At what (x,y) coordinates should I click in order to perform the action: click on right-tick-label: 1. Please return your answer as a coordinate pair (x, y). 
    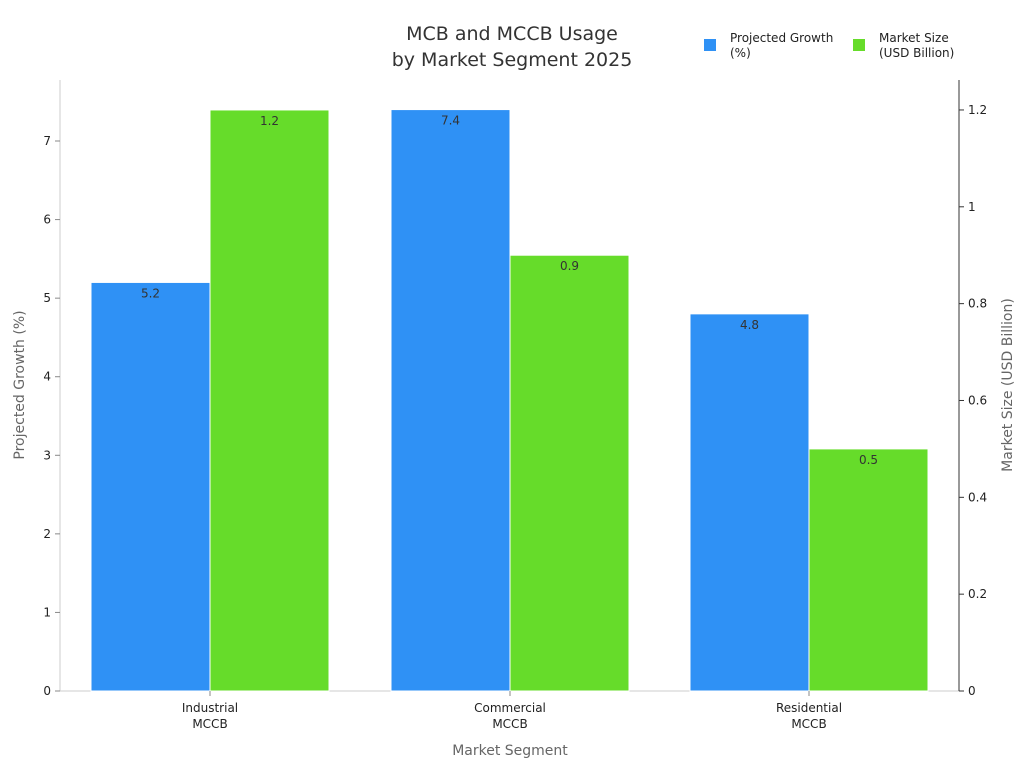
    Looking at the image, I should click on (972, 207).